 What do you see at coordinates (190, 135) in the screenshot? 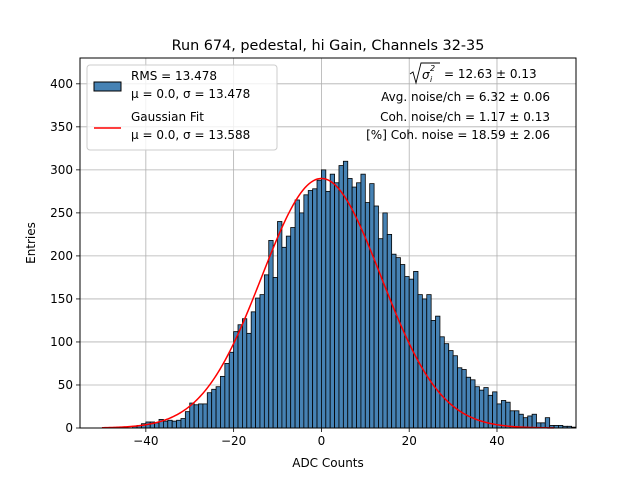
I see `legend-fit-line2: μ = 0.0, σ = 13.588` at bounding box center [190, 135].